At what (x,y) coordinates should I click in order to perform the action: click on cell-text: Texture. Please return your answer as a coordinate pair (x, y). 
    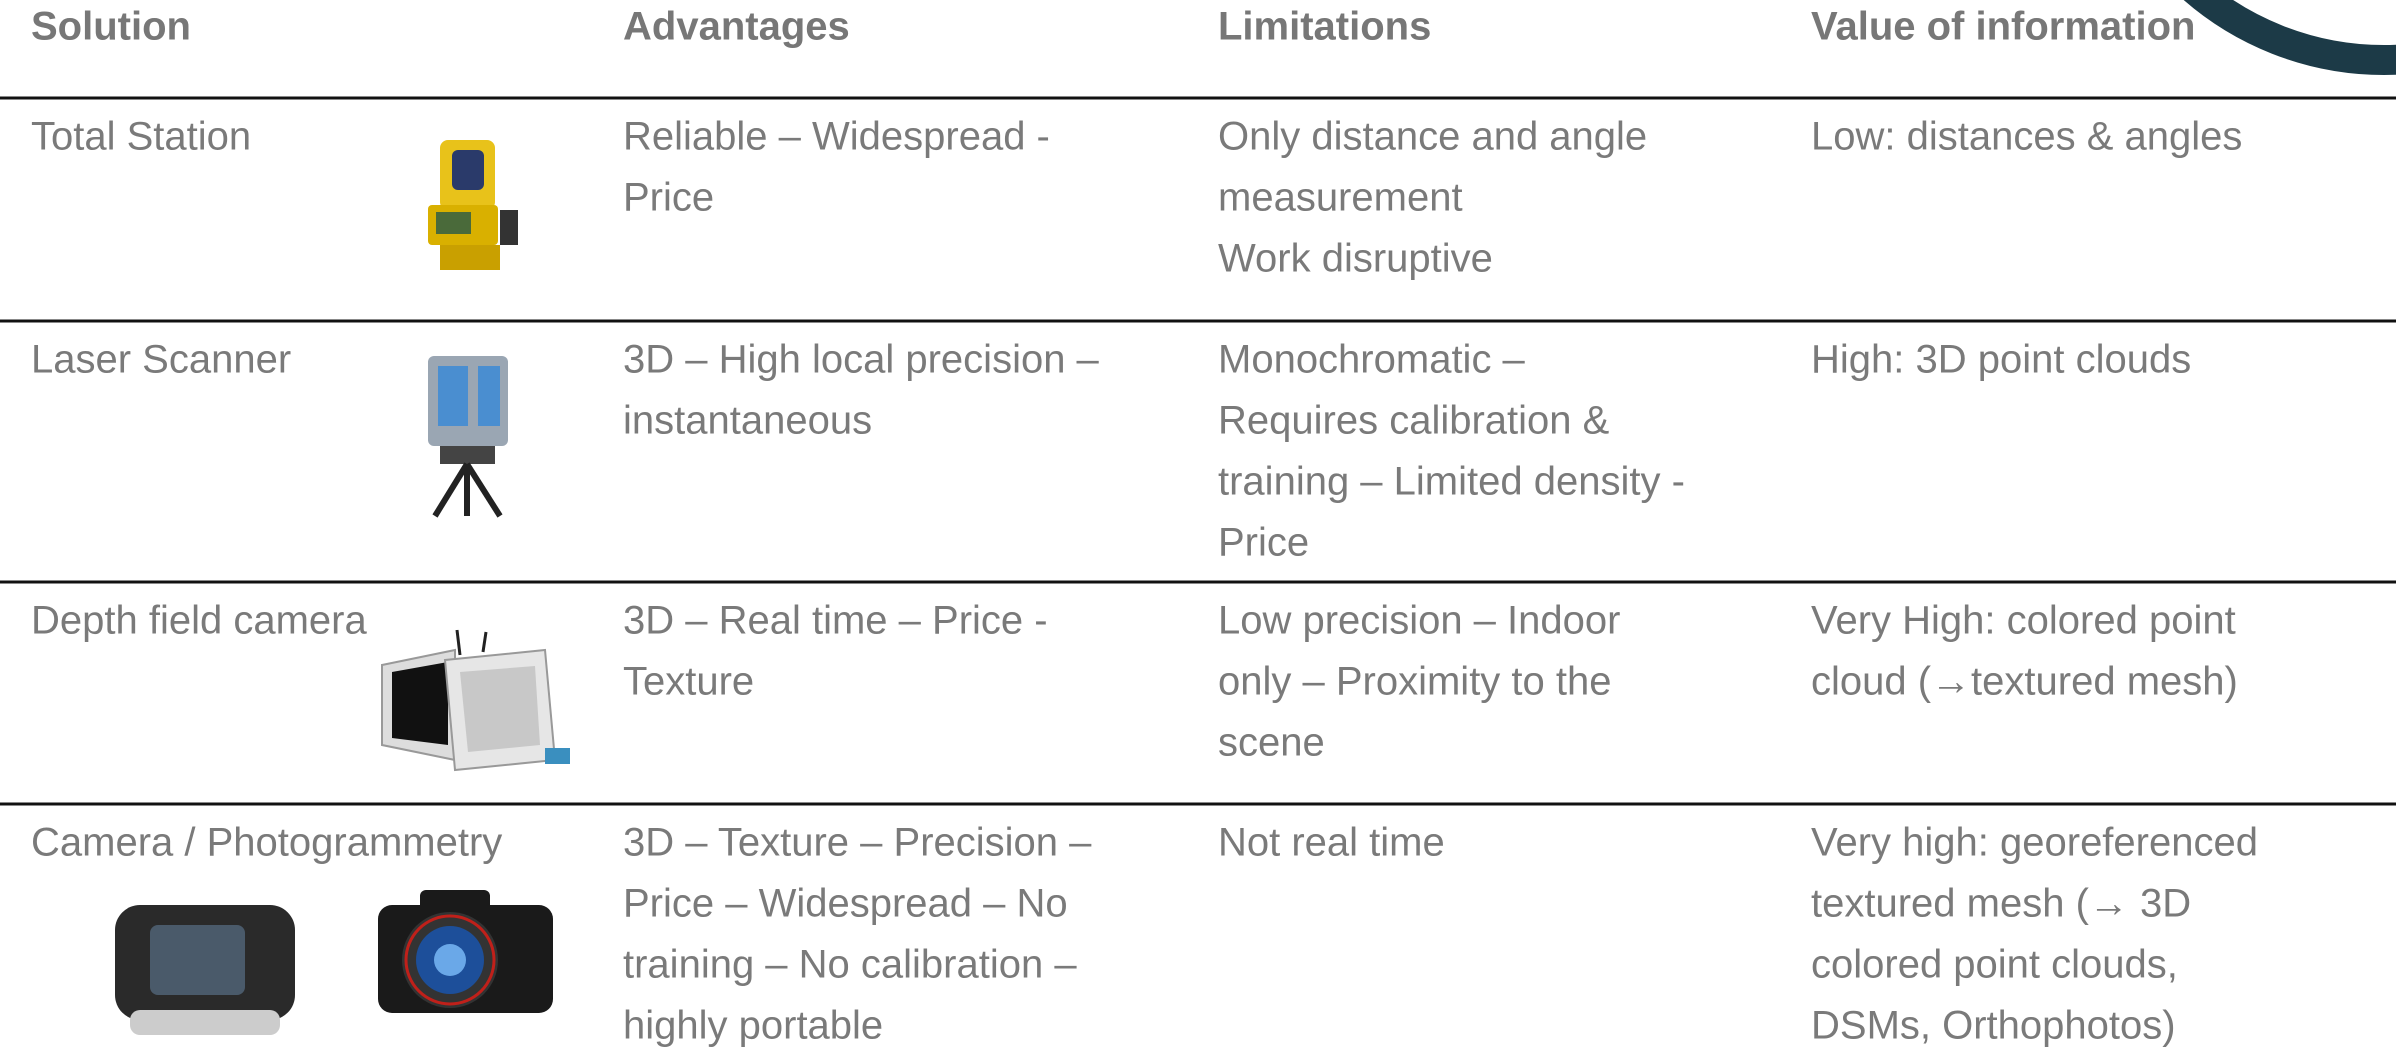
    Looking at the image, I should click on (688, 682).